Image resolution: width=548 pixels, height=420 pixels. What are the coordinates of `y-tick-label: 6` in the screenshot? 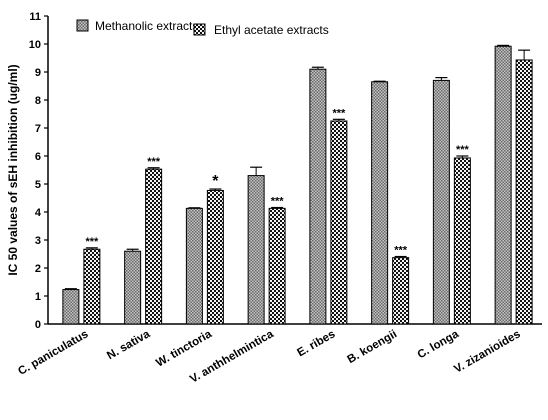 It's located at (38, 157).